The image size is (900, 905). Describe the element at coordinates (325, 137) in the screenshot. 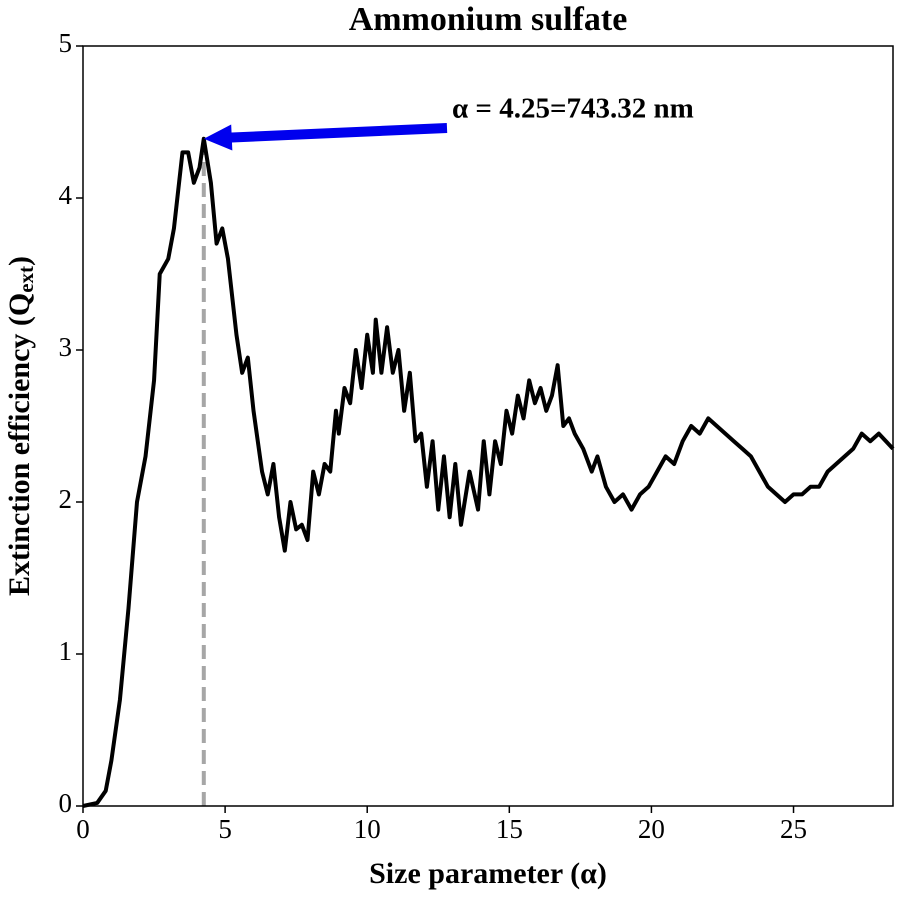

I see `annotation-arrow` at that location.